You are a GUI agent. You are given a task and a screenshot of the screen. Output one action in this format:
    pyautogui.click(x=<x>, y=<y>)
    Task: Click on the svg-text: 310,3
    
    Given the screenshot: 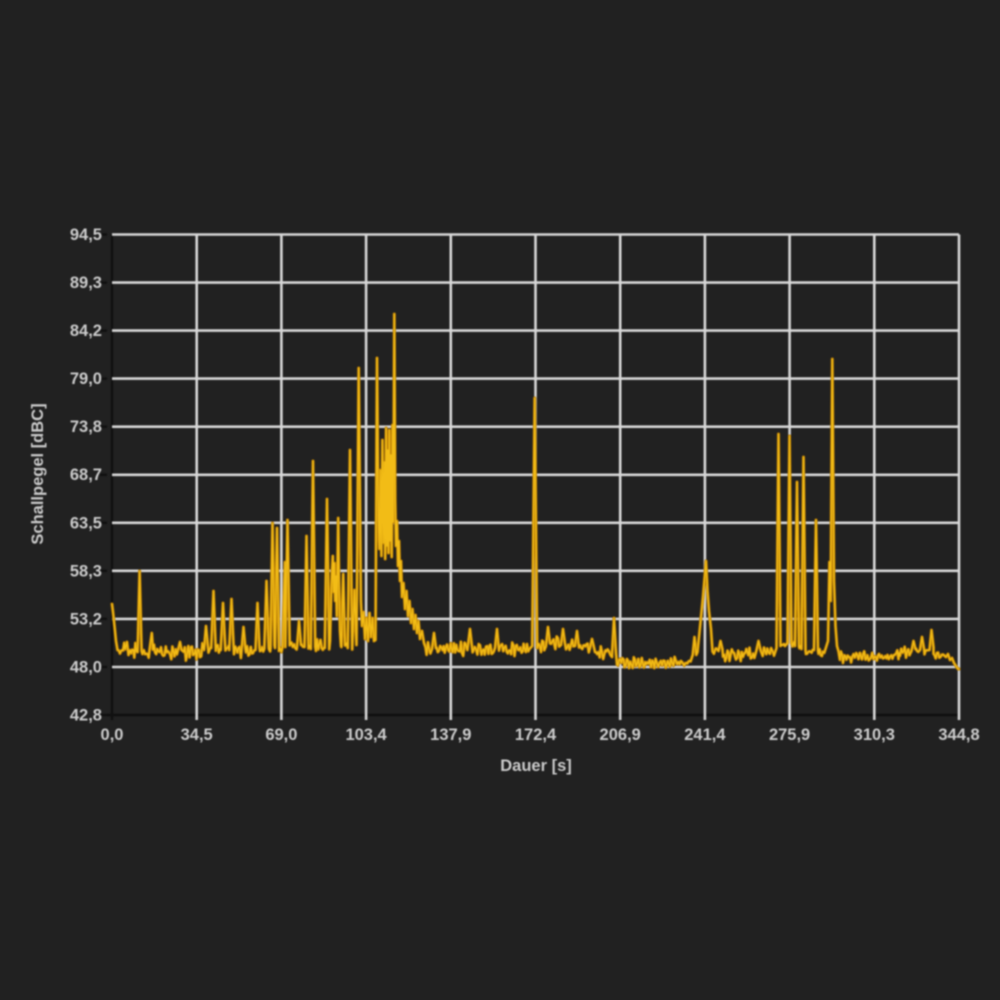 What is the action you would take?
    pyautogui.click(x=874, y=735)
    